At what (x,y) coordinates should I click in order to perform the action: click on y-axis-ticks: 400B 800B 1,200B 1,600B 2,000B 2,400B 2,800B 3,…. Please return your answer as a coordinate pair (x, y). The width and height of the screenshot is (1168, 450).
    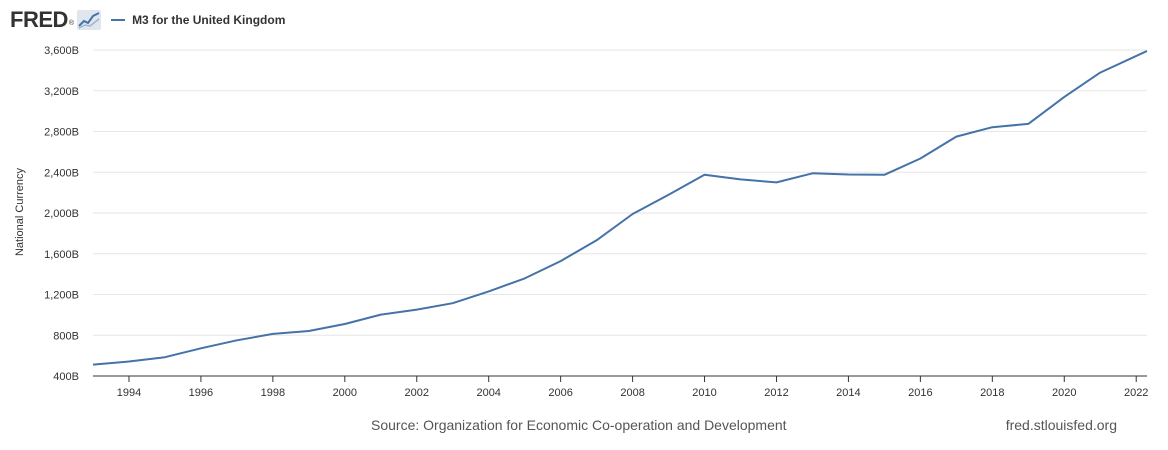
    Looking at the image, I should click on (61, 214).